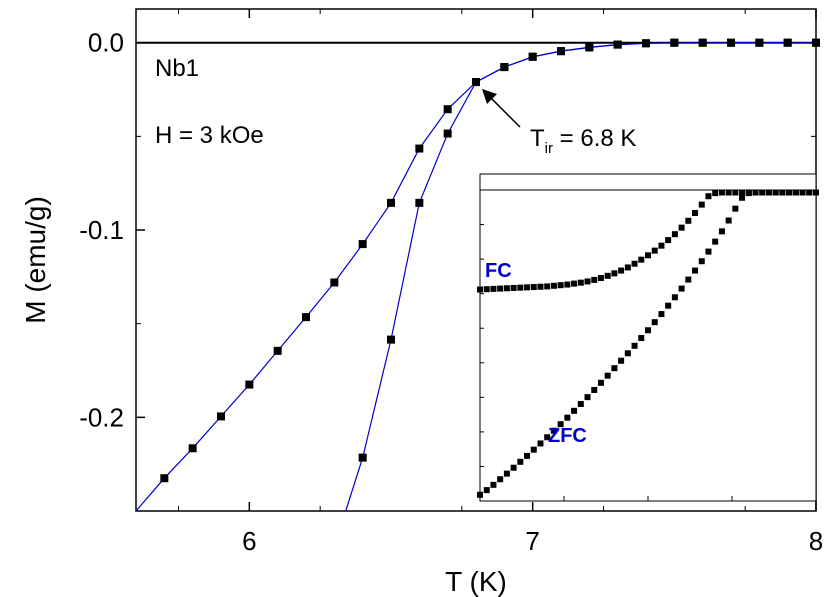 The height and width of the screenshot is (597, 824). Describe the element at coordinates (489, 97) in the screenshot. I see `tir-arrowhead` at that location.